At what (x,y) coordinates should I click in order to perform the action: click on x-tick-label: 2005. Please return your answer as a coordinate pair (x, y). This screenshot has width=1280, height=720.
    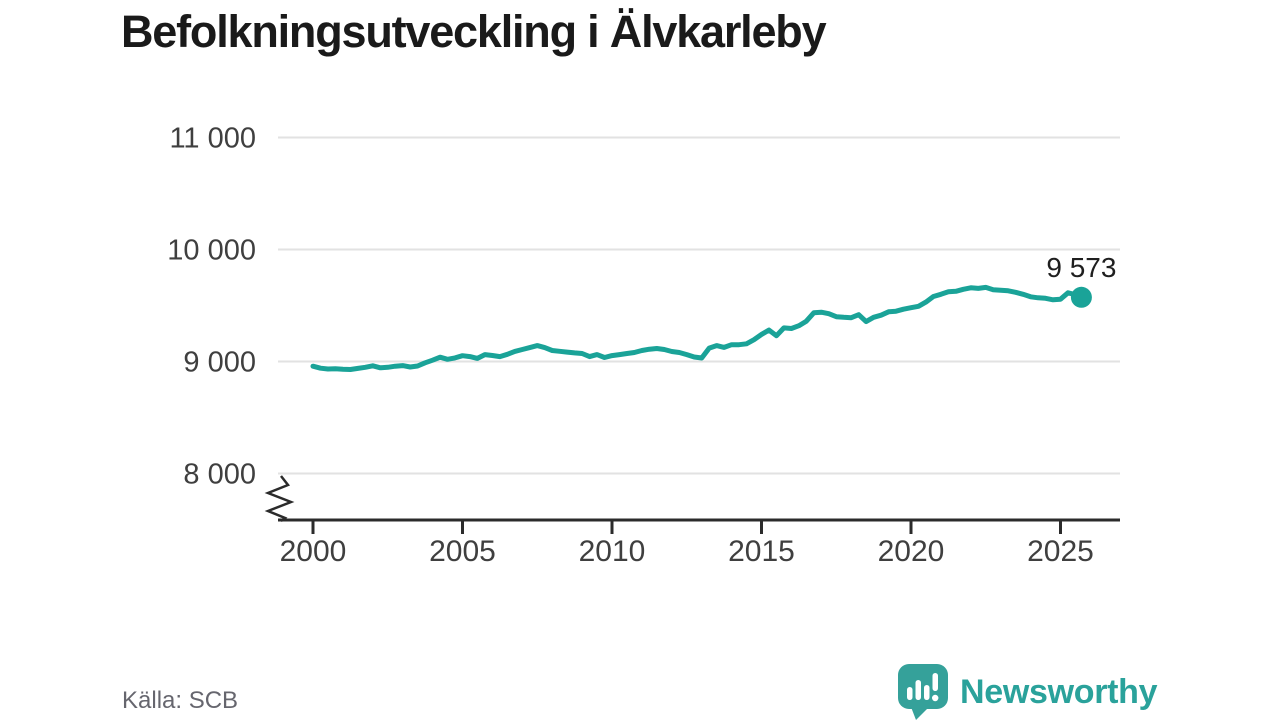
    Looking at the image, I should click on (462, 551).